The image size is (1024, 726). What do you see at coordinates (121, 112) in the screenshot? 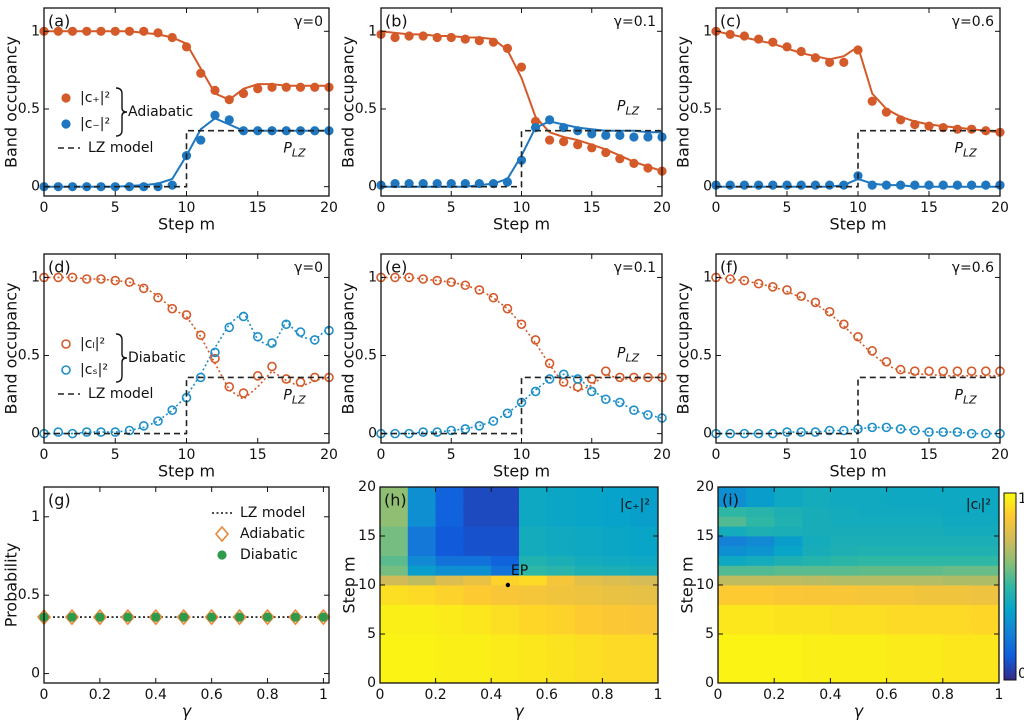
I see `legend-brace` at bounding box center [121, 112].